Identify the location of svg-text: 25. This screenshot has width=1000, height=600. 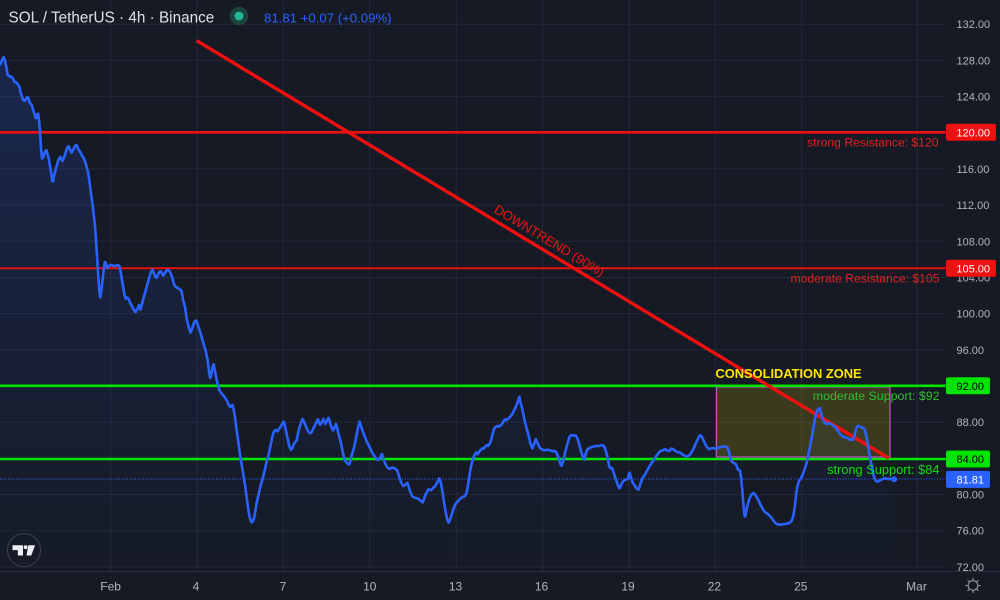
(801, 587).